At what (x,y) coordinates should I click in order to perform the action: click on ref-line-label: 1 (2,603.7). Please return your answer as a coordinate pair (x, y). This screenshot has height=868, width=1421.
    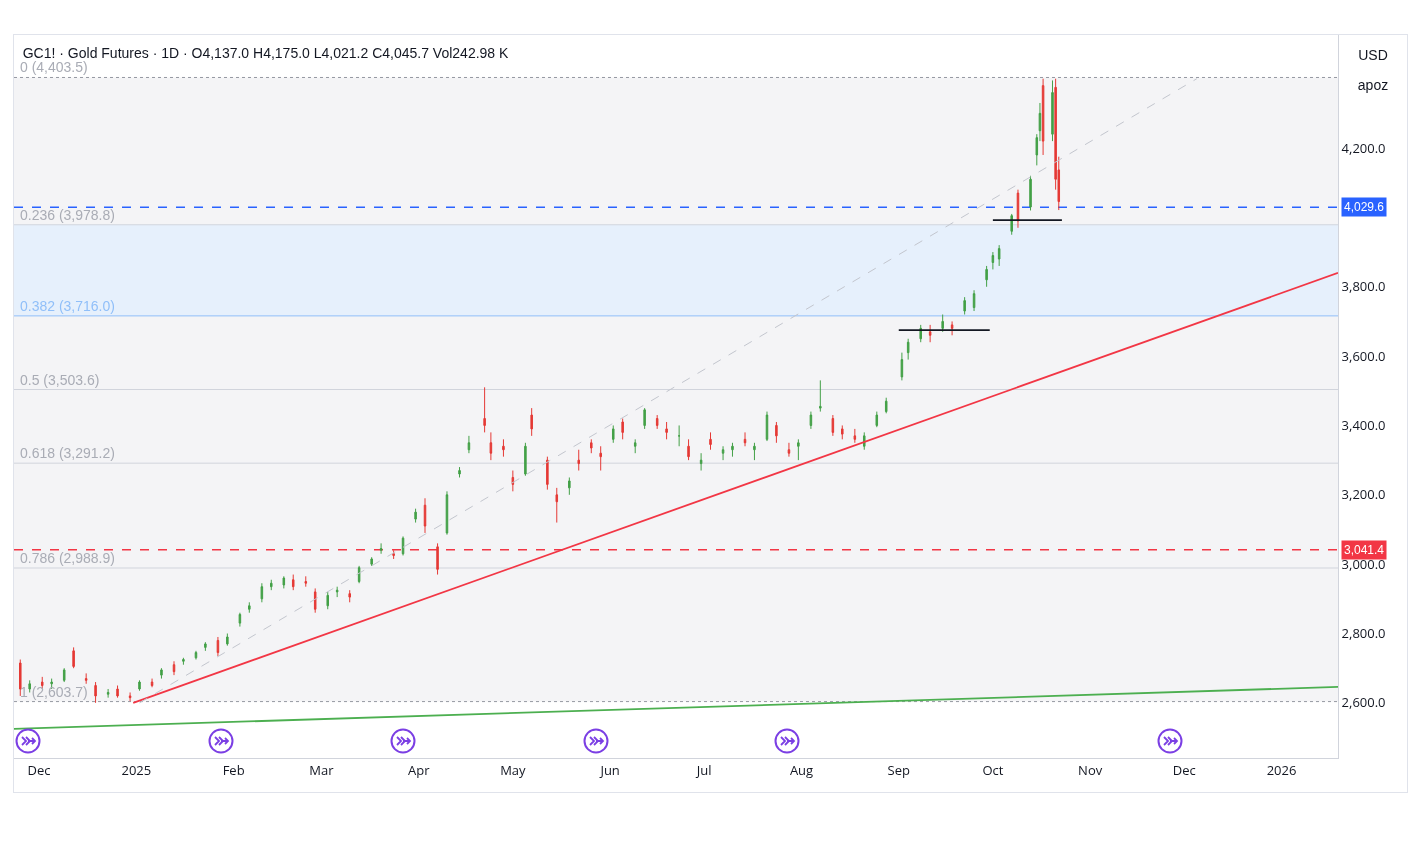
    Looking at the image, I should click on (54, 692).